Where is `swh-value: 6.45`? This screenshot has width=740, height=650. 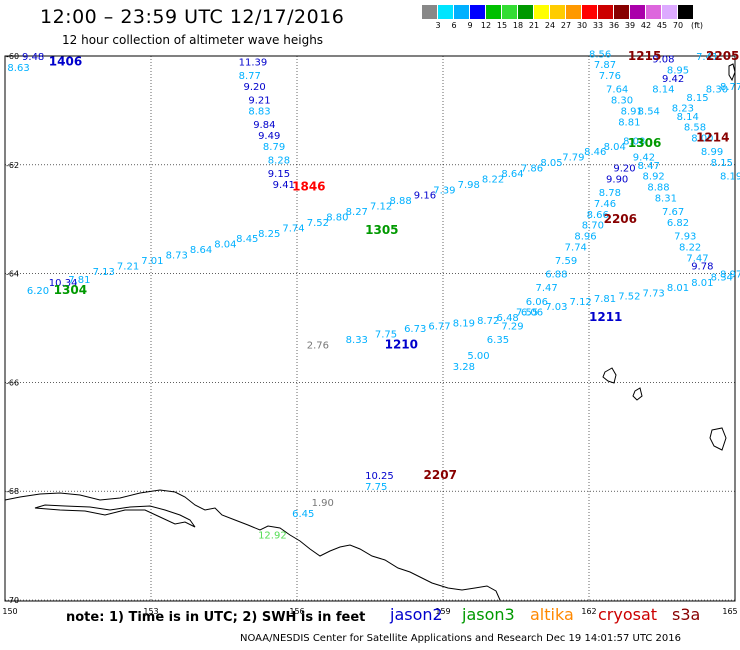
swh-value: 6.45 is located at coordinates (303, 514).